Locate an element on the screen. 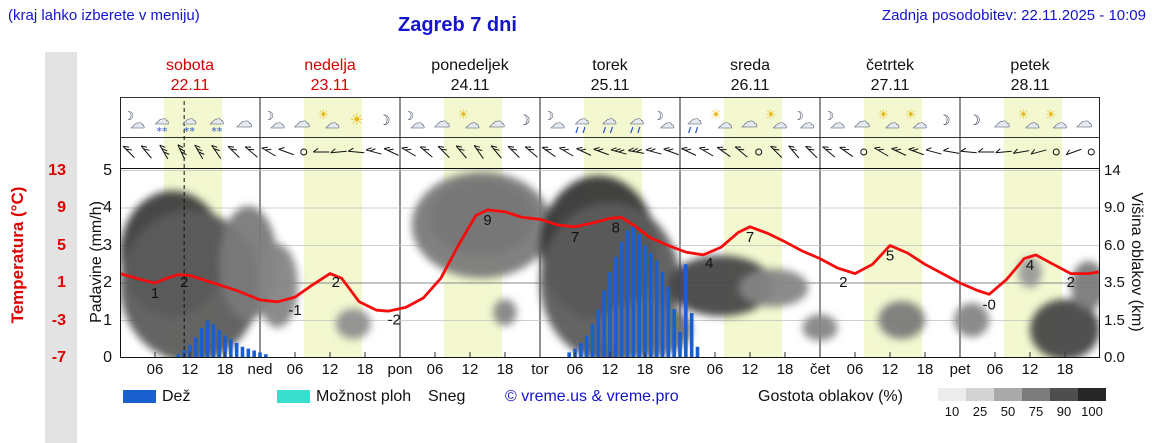 This screenshot has width=1152, height=443. legend-rain-swatch is located at coordinates (139, 396).